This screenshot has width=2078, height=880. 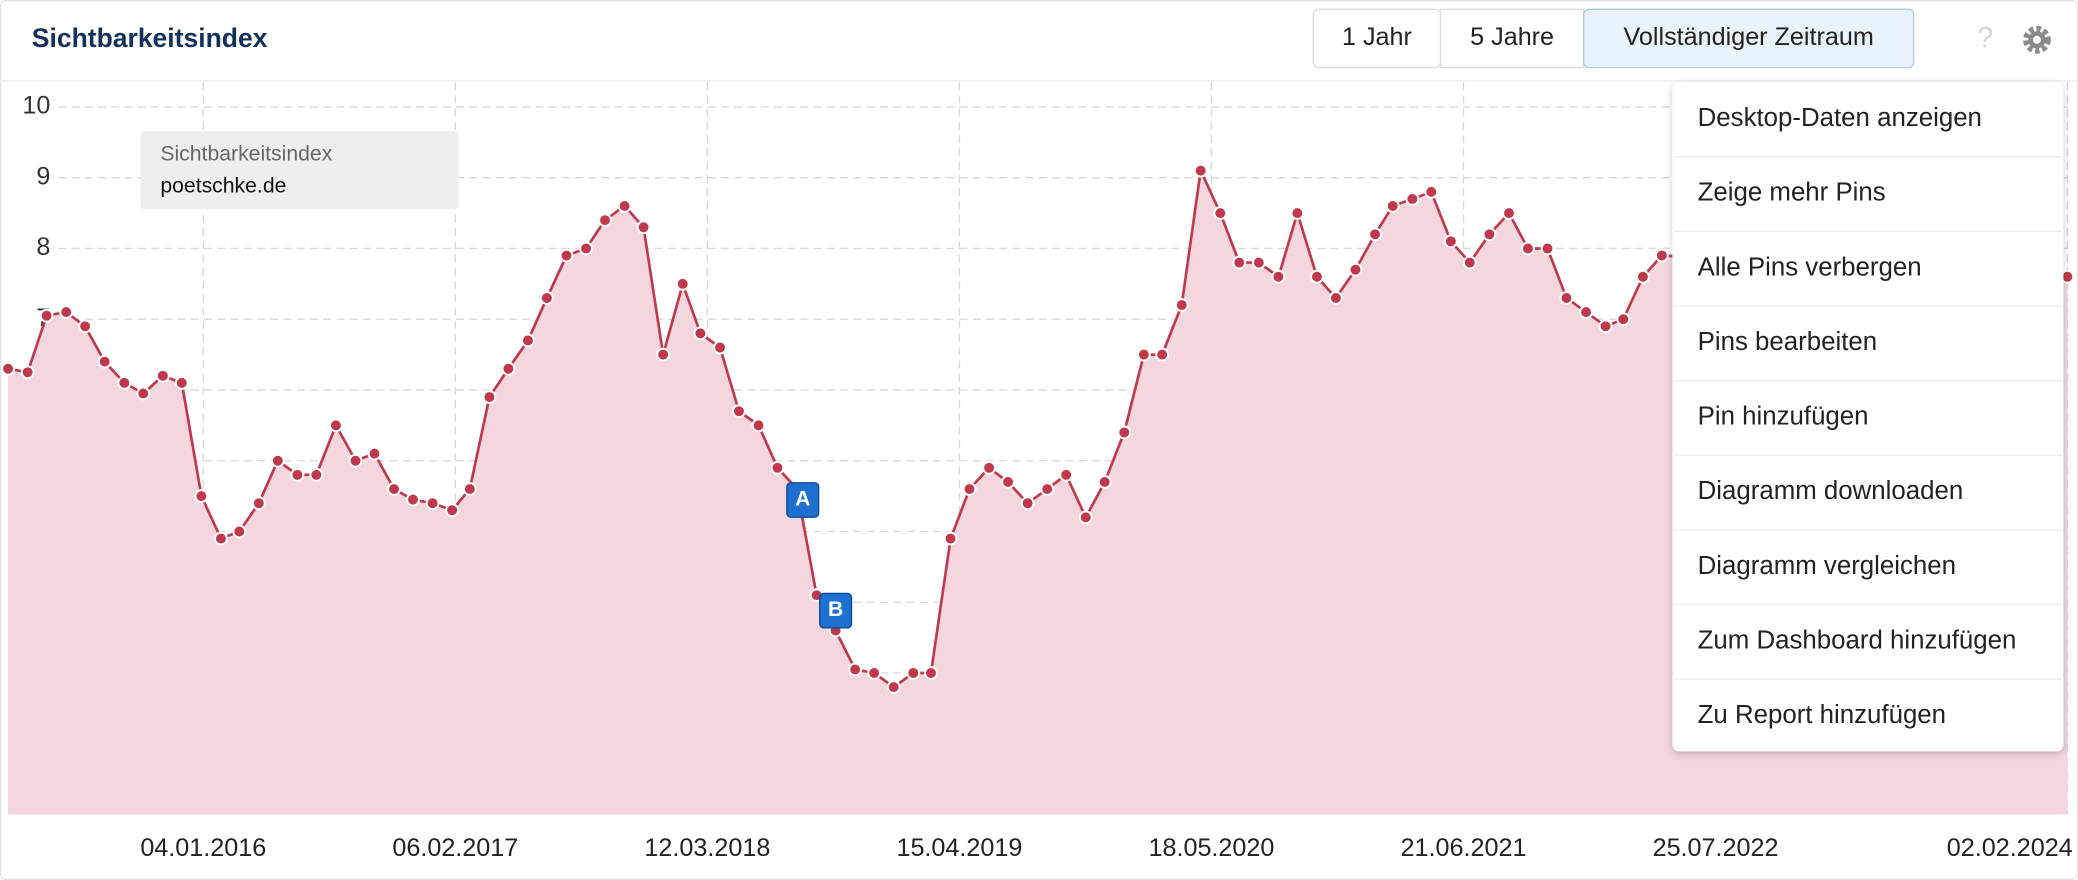 What do you see at coordinates (1985, 38) in the screenshot?
I see `help-icon: ?` at bounding box center [1985, 38].